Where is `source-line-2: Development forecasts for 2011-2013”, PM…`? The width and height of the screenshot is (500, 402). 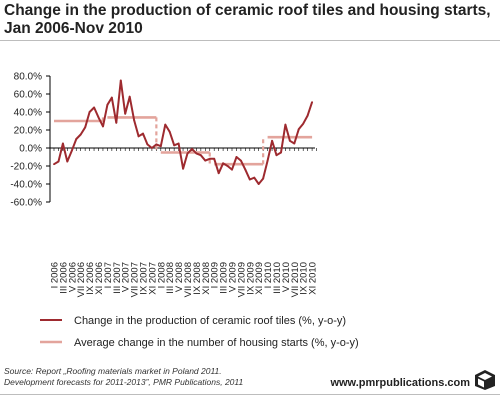 source-line-2: Development forecasts for 2011-2013”, PM… is located at coordinates (124, 382).